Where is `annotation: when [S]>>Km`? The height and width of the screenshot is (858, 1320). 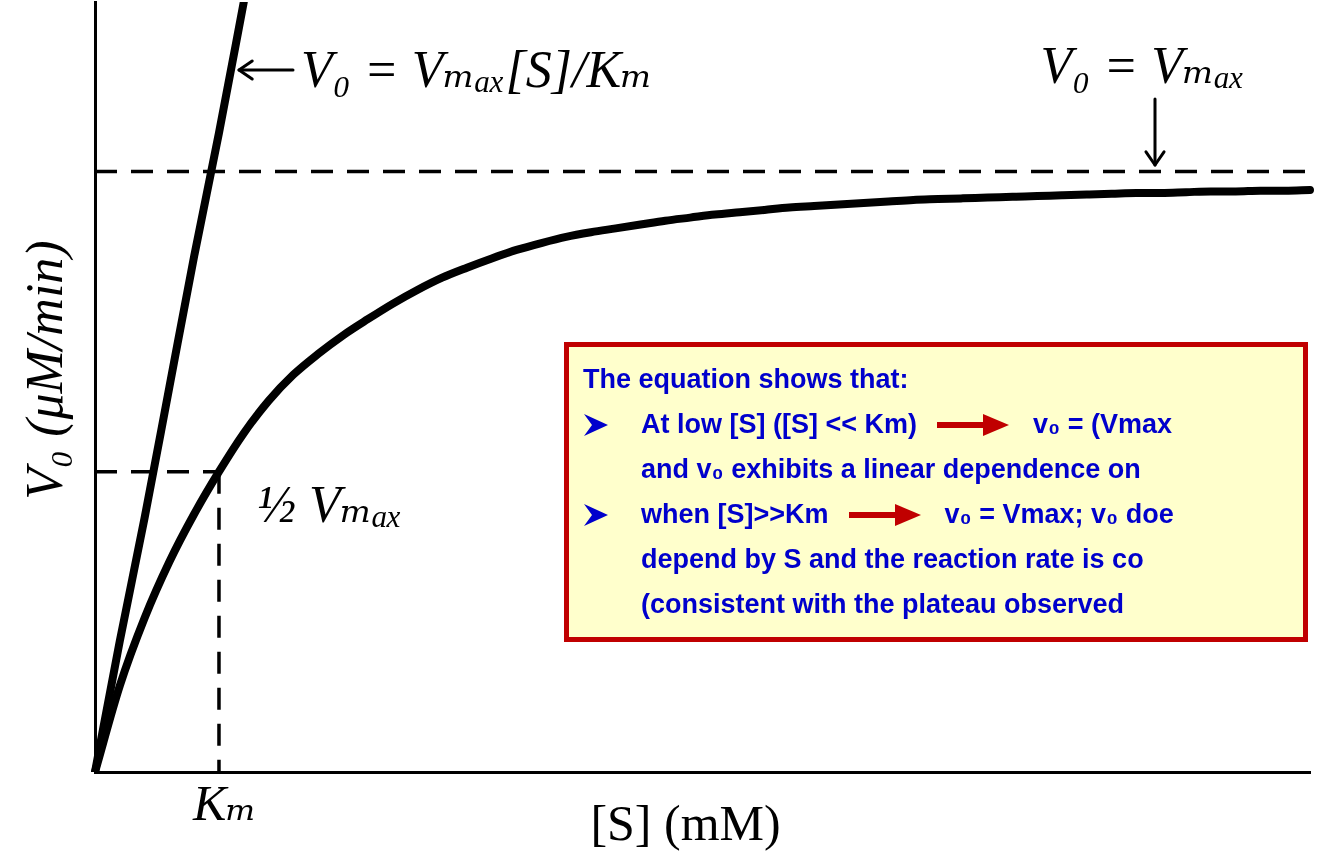 annotation: when [S]>>Km is located at coordinates (735, 514).